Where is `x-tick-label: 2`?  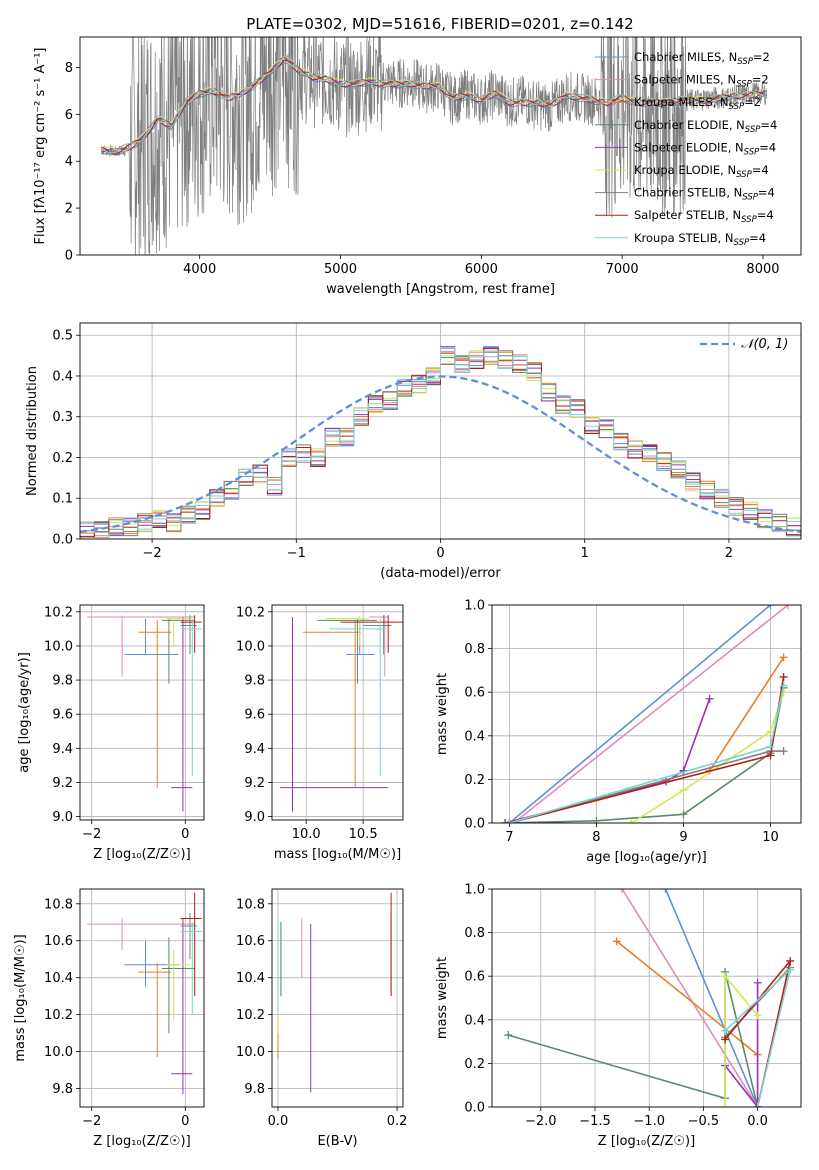
x-tick-label: 2 is located at coordinates (729, 553).